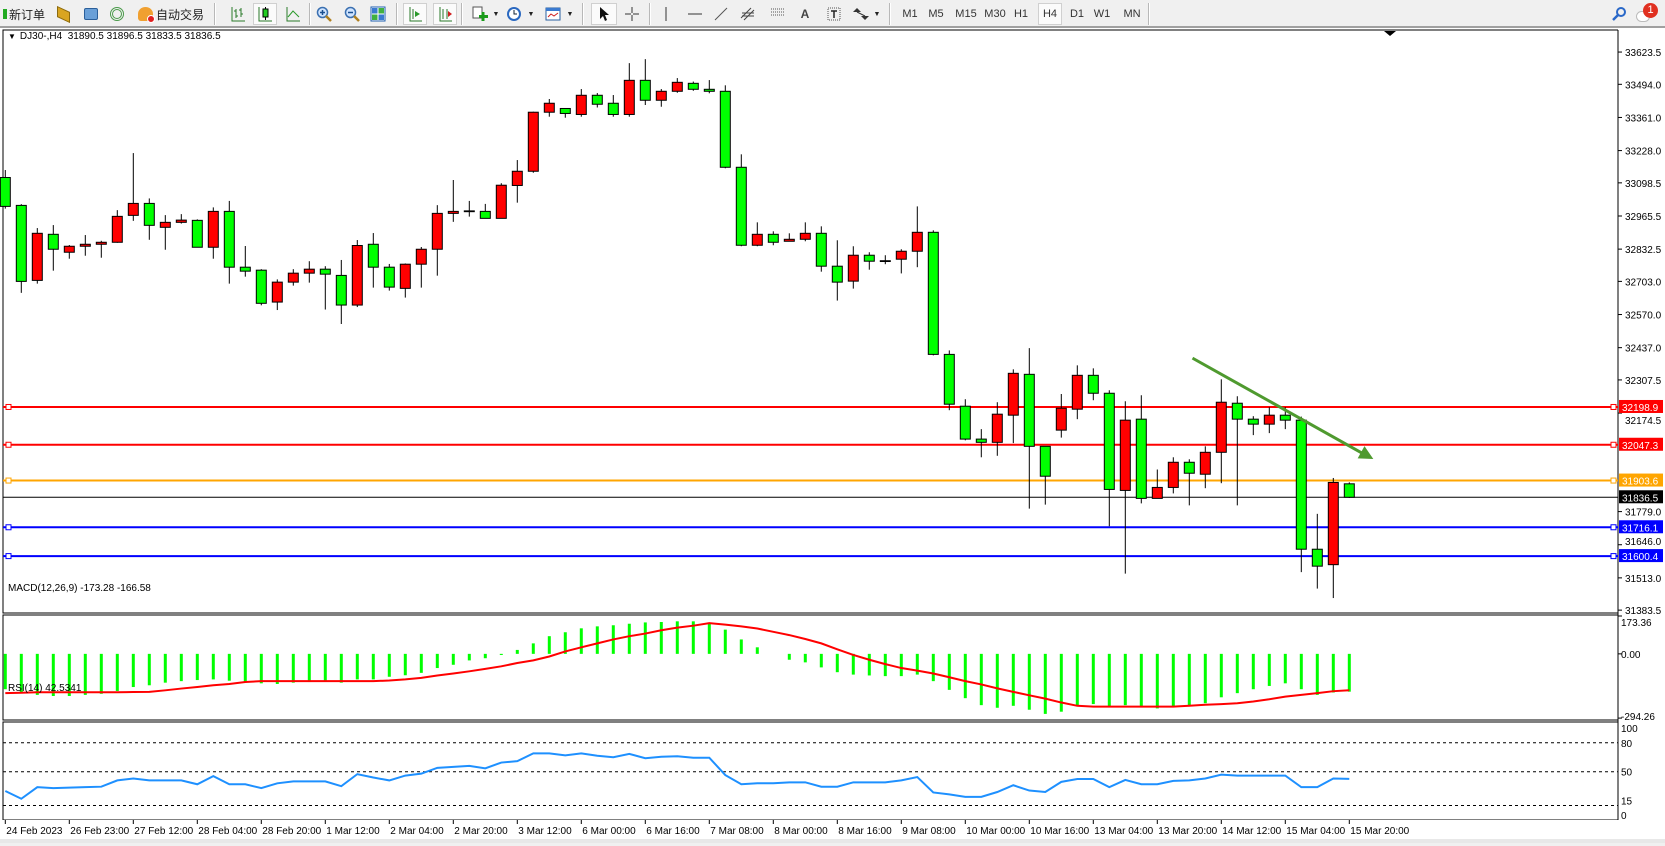  Describe the element at coordinates (445, 14) in the screenshot. I see `auto-scroll-button` at that location.